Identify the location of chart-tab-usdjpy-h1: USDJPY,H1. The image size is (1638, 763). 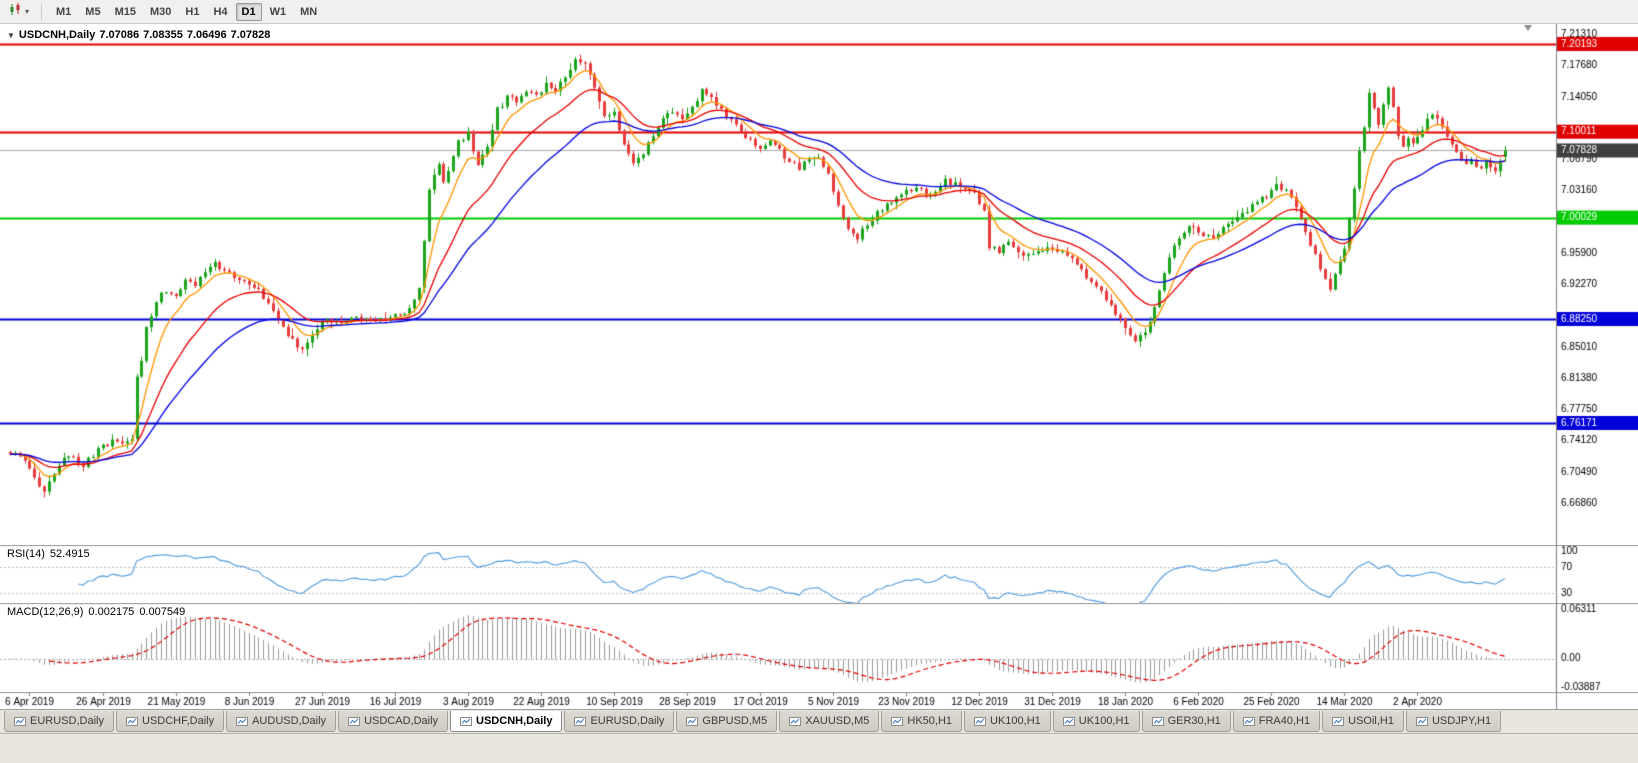
(1453, 721).